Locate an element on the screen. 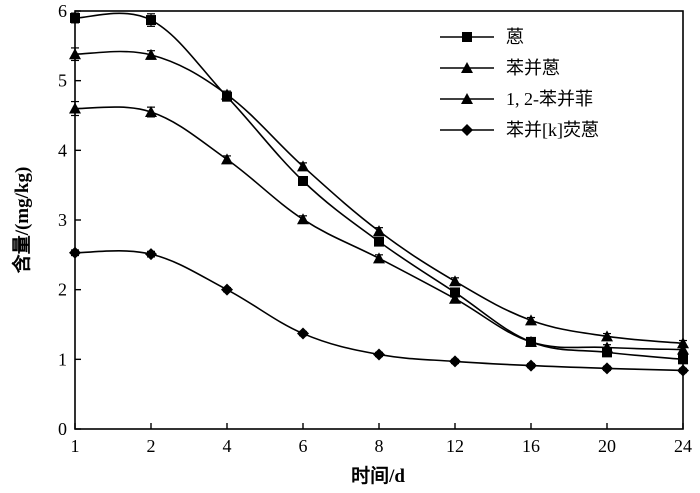  x-tick-label: 6 is located at coordinates (303, 446).